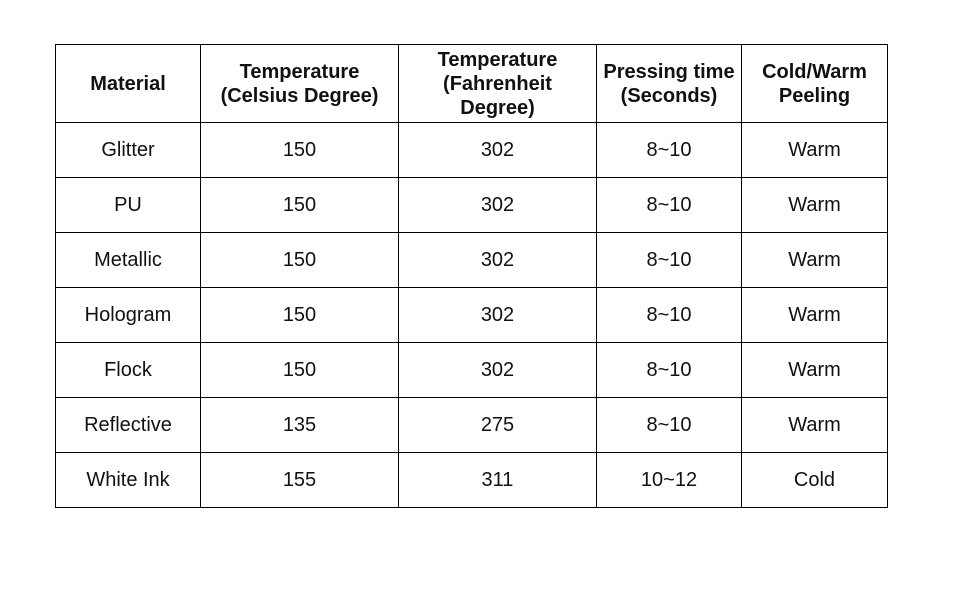 Image resolution: width=966 pixels, height=591 pixels. I want to click on table-cell: Metallic, so click(128, 260).